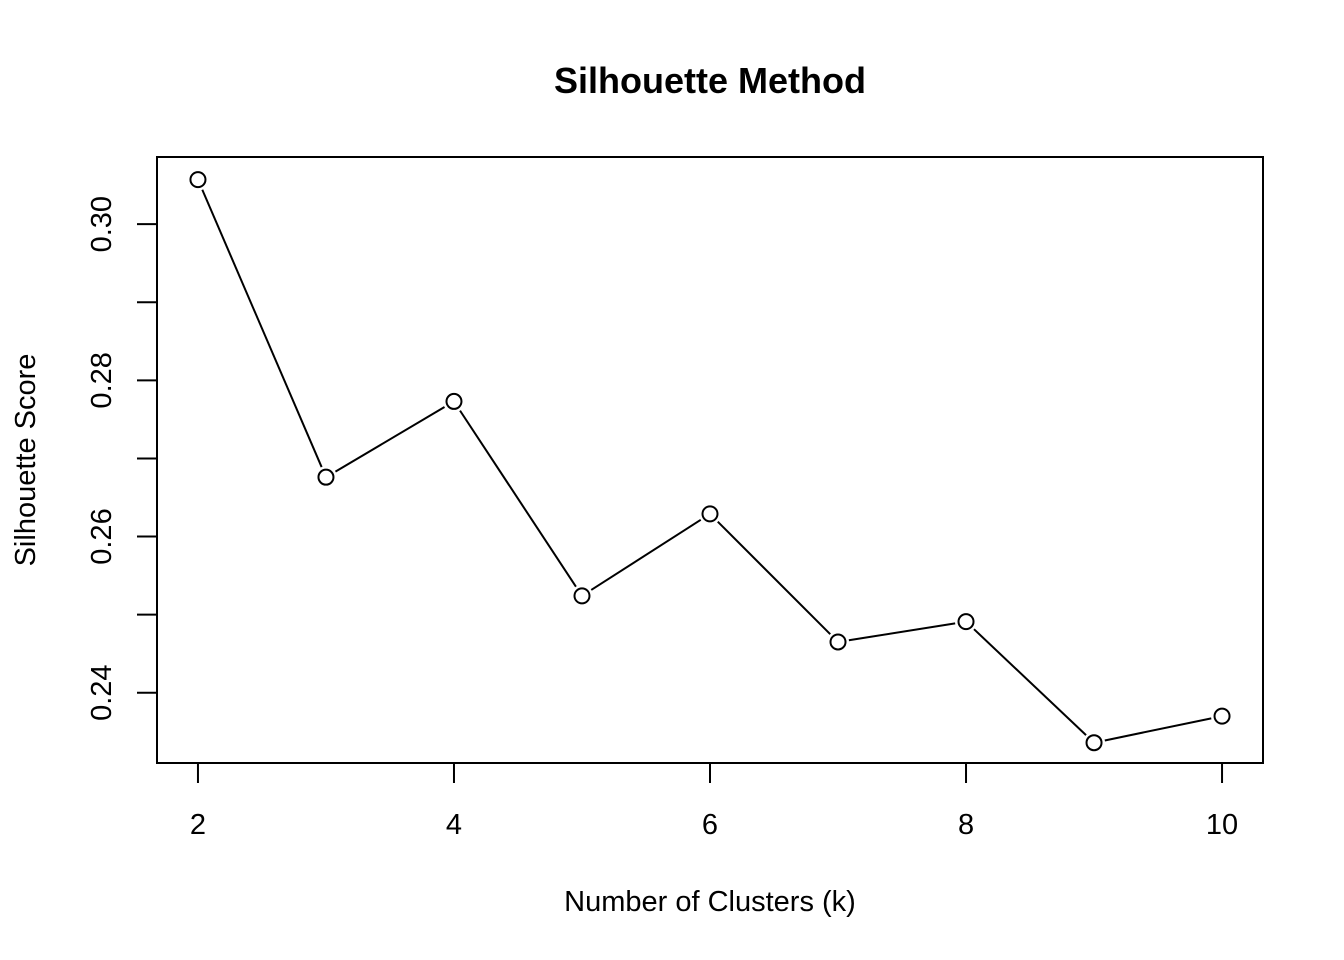 The width and height of the screenshot is (1344, 960). What do you see at coordinates (102, 536) in the screenshot?
I see `y-tick-label: 0.26` at bounding box center [102, 536].